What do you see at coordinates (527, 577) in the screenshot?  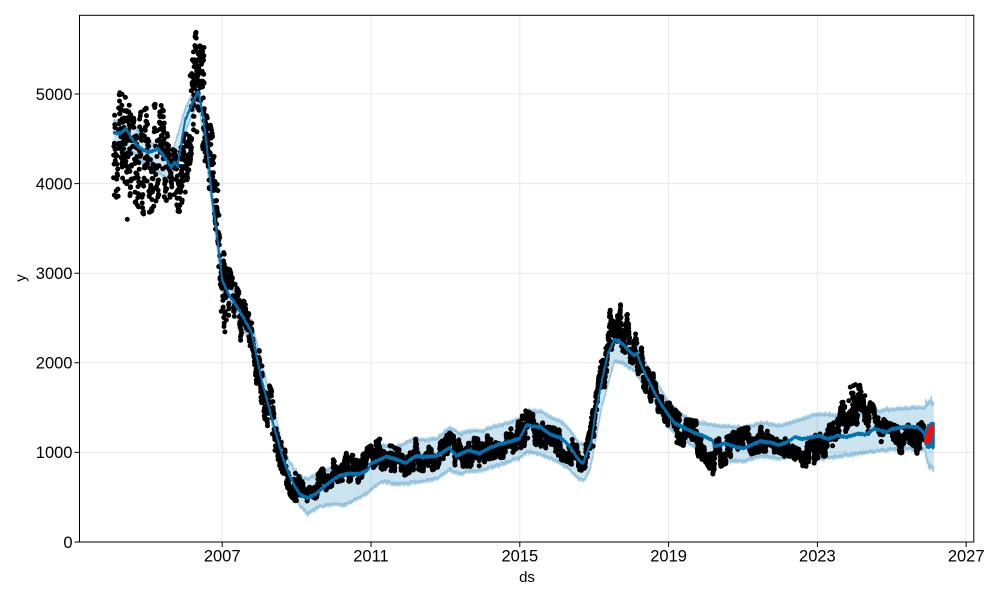 I see `svg-text: ds` at bounding box center [527, 577].